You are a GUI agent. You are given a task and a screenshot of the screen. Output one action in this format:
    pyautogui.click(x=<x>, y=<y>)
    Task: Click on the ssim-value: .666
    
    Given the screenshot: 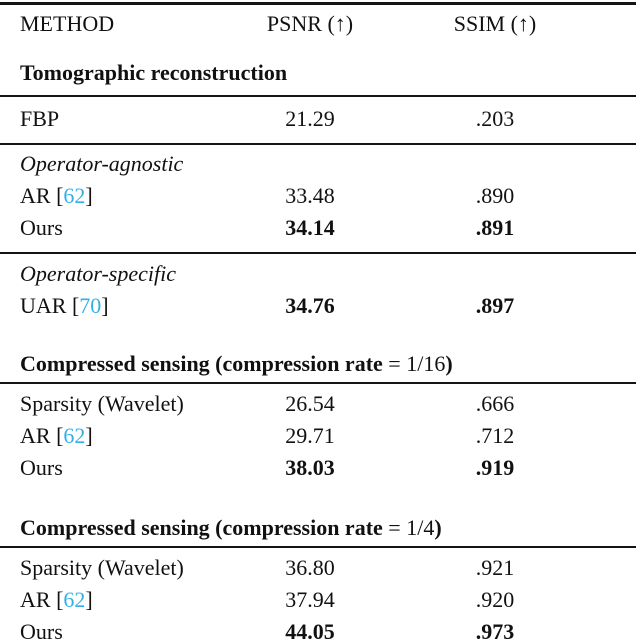 What is the action you would take?
    pyautogui.click(x=495, y=403)
    